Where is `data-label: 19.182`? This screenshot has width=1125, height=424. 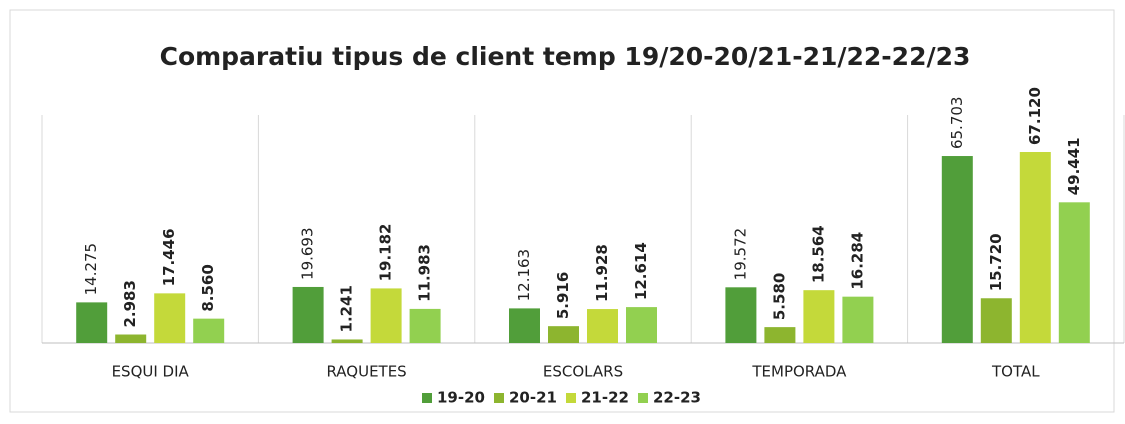
data-label: 19.182 is located at coordinates (386, 253).